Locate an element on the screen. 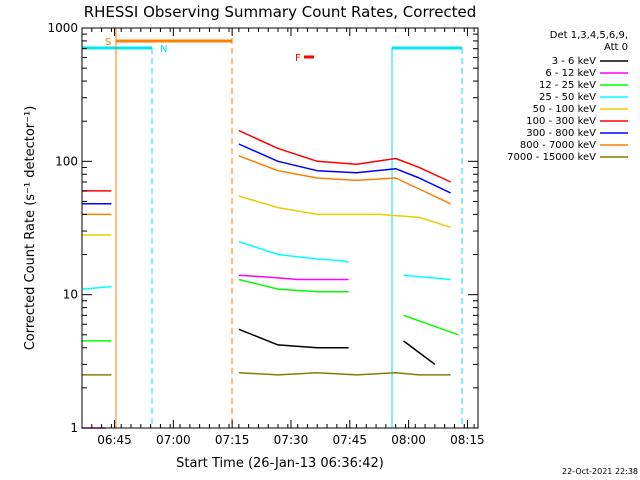  legend-label: 100 - 300 keV is located at coordinates (561, 121).